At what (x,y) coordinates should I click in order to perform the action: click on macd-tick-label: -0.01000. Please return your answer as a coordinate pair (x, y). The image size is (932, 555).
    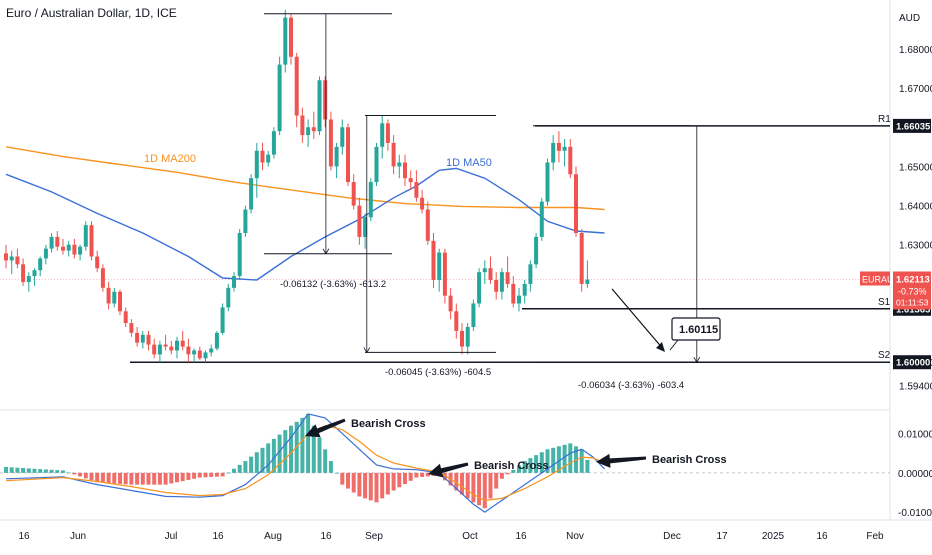
    Looking at the image, I should click on (915, 513).